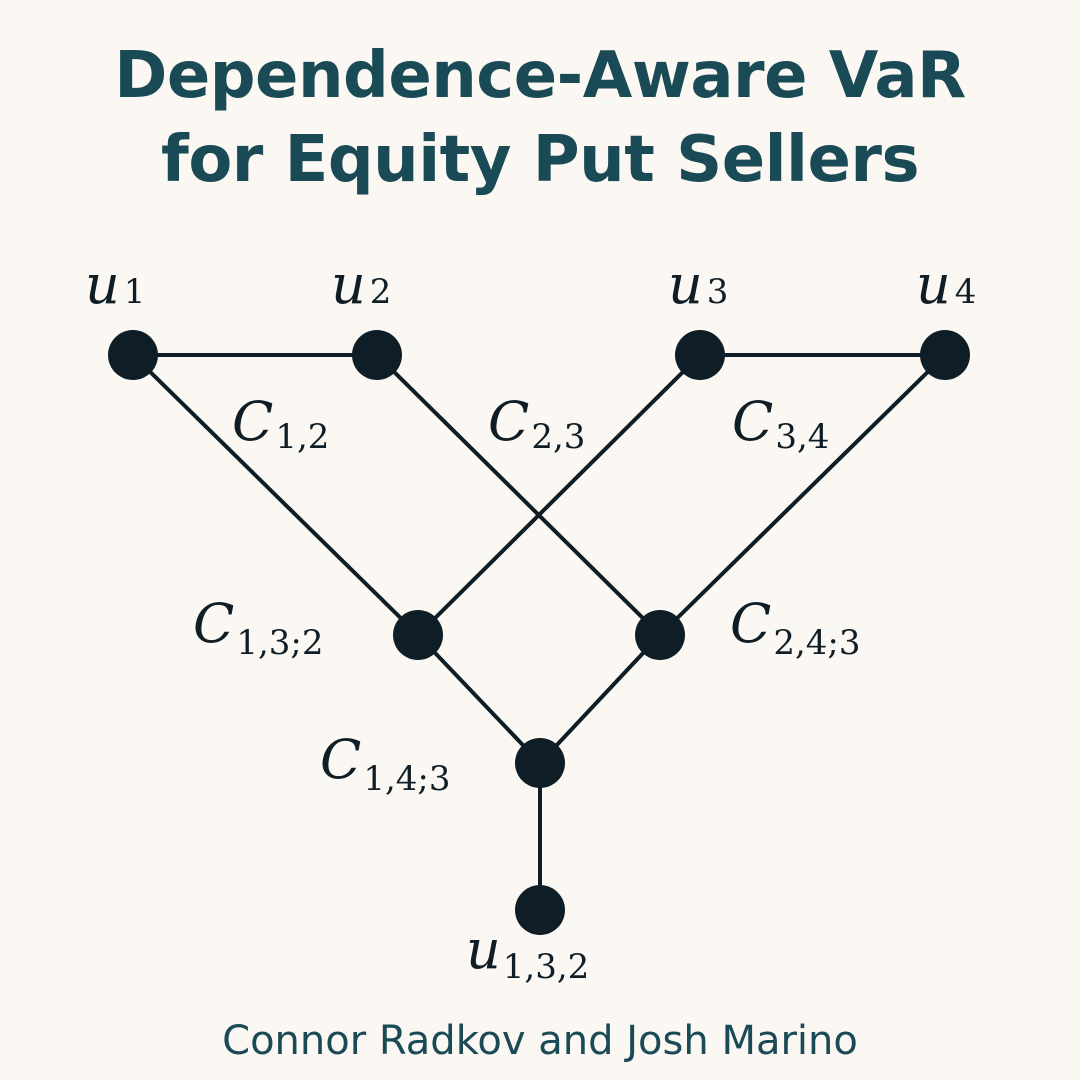 The width and height of the screenshot is (1080, 1080). Describe the element at coordinates (700, 355) in the screenshot. I see `node-u3` at that location.